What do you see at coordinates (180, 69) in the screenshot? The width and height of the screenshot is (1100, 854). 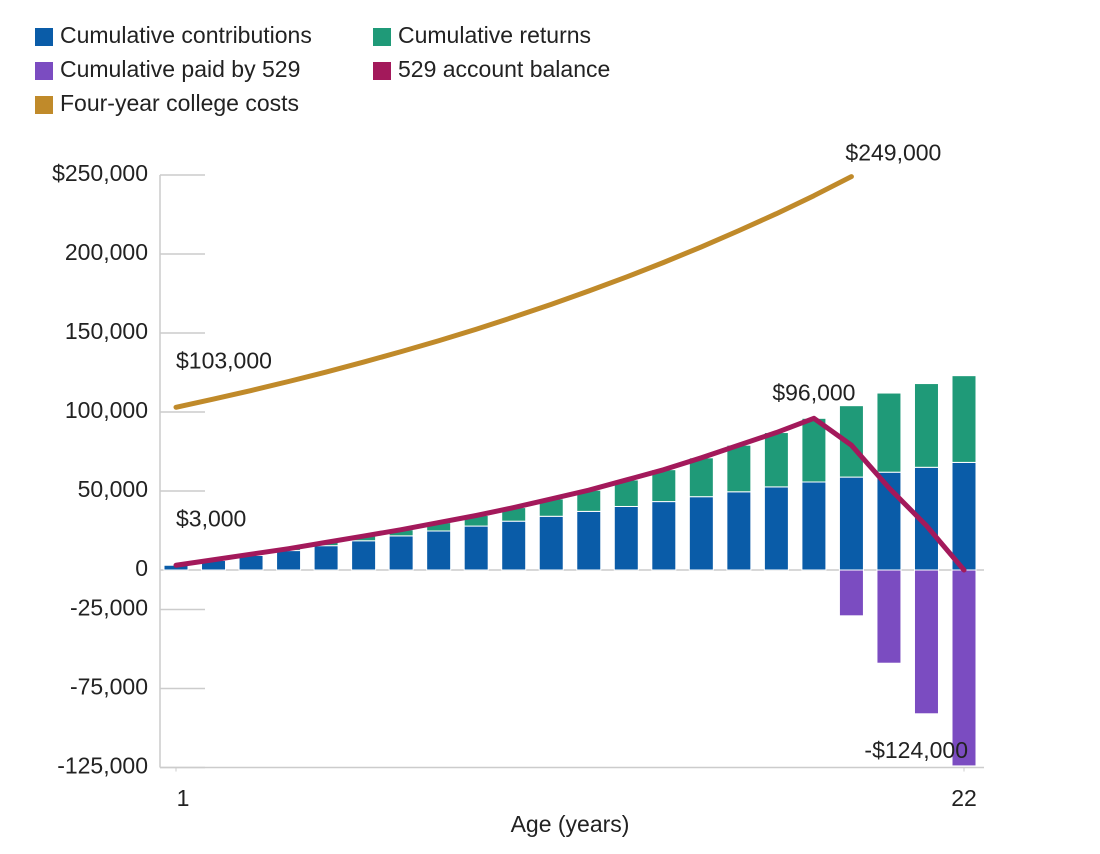 I see `legend-label: Cumulative paid by 529` at bounding box center [180, 69].